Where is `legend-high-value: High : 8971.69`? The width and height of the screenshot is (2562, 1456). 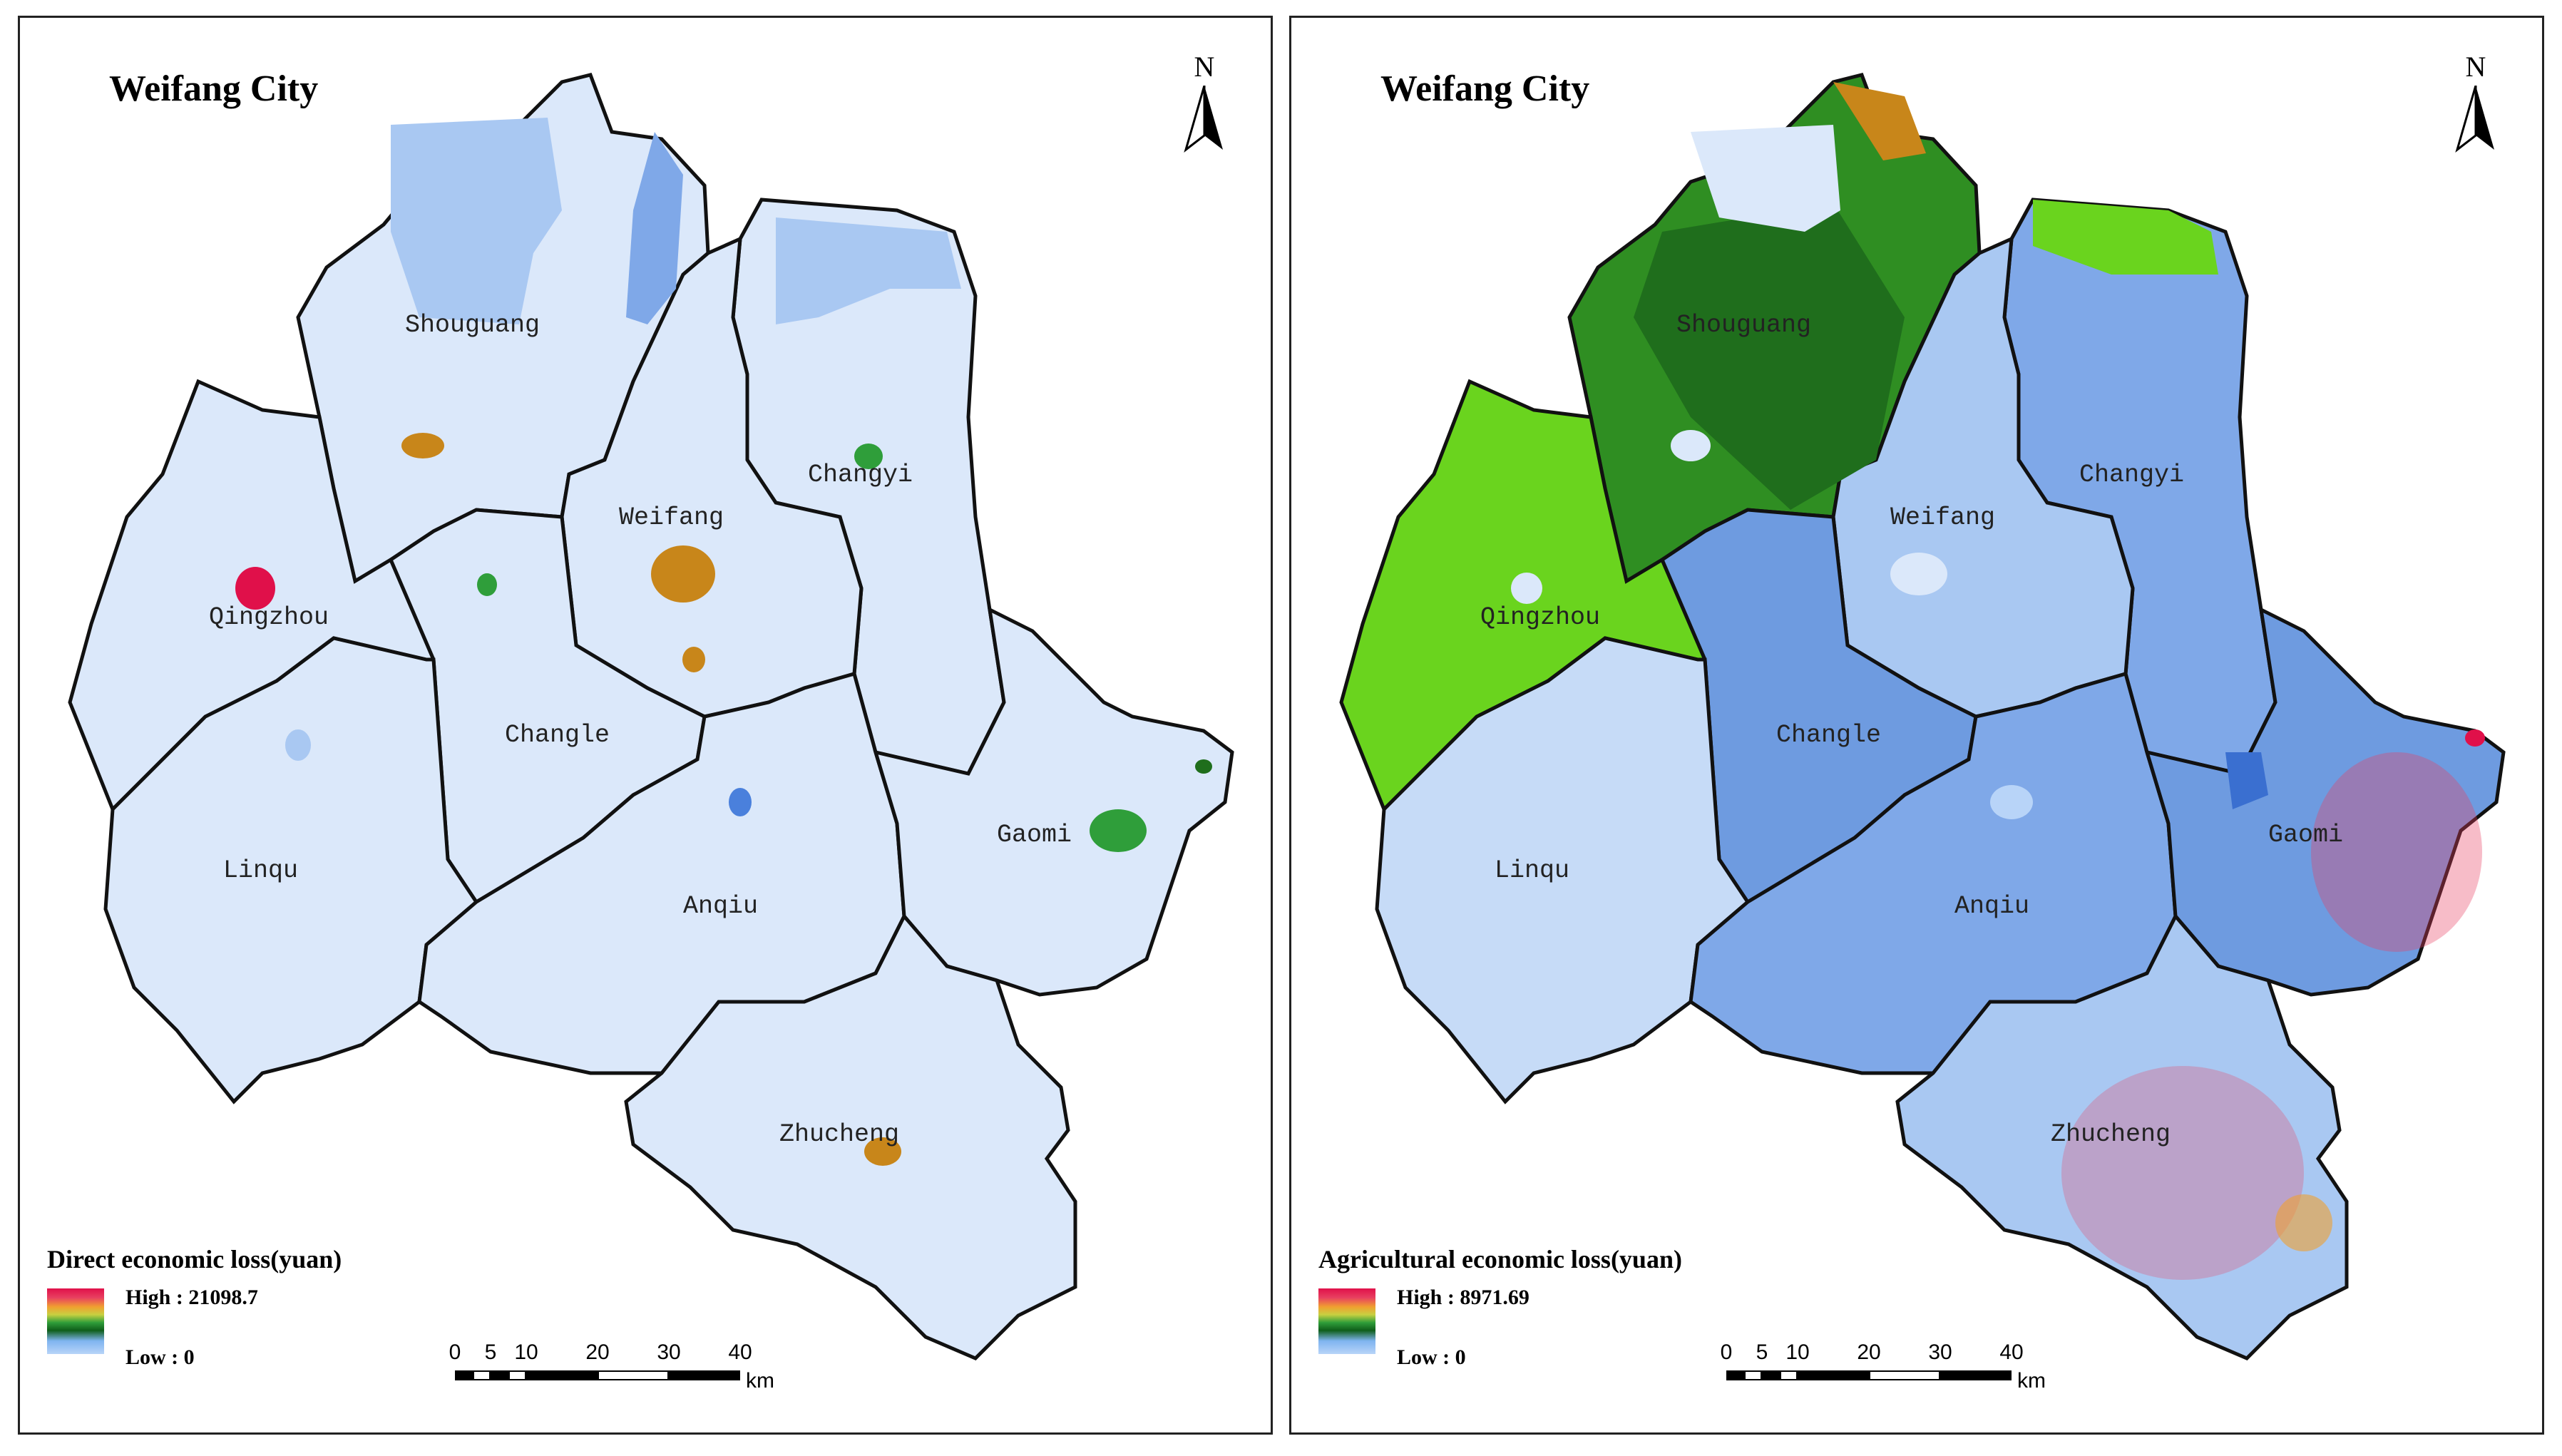 legend-high-value: High : 8971.69 is located at coordinates (1463, 1297).